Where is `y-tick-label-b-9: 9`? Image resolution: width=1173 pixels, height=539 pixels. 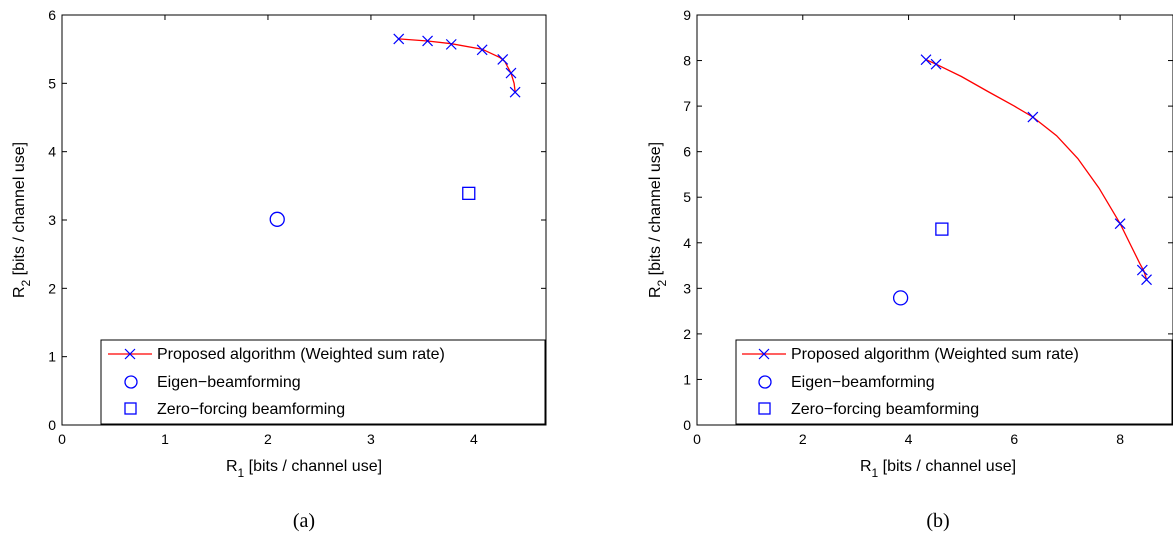 y-tick-label-b-9: 9 is located at coordinates (687, 15).